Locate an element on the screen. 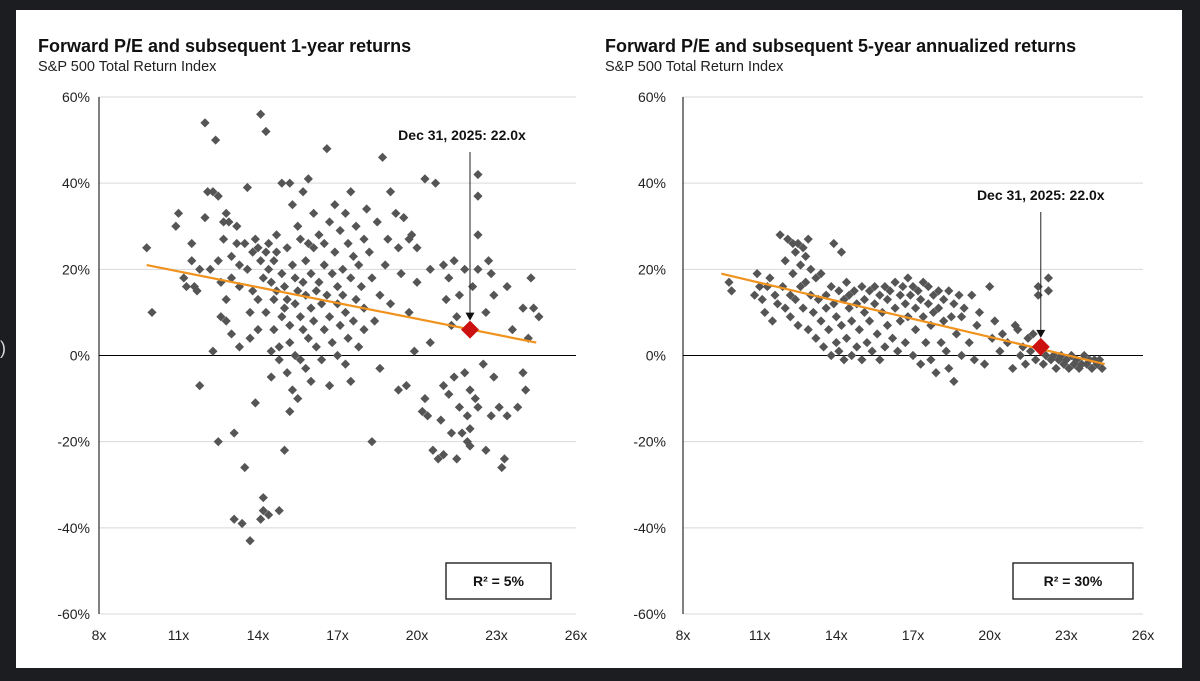 This screenshot has height=681, width=1200. y-tick-label: 60% is located at coordinates (652, 97).